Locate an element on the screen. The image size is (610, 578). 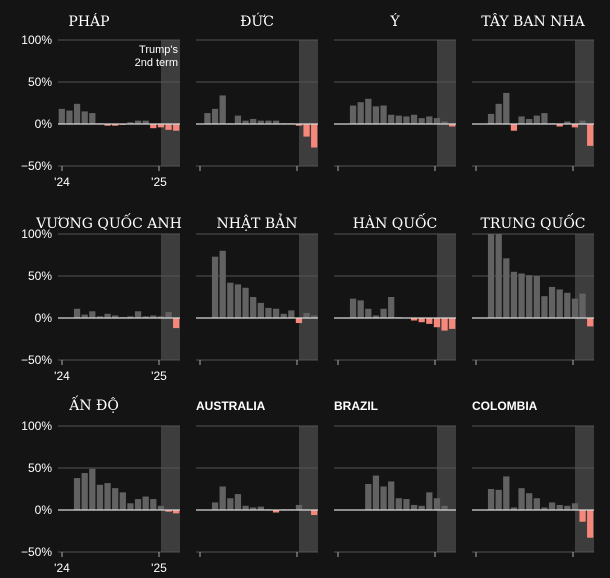
panel-title: TRUNG QUỐC is located at coordinates (532, 222).